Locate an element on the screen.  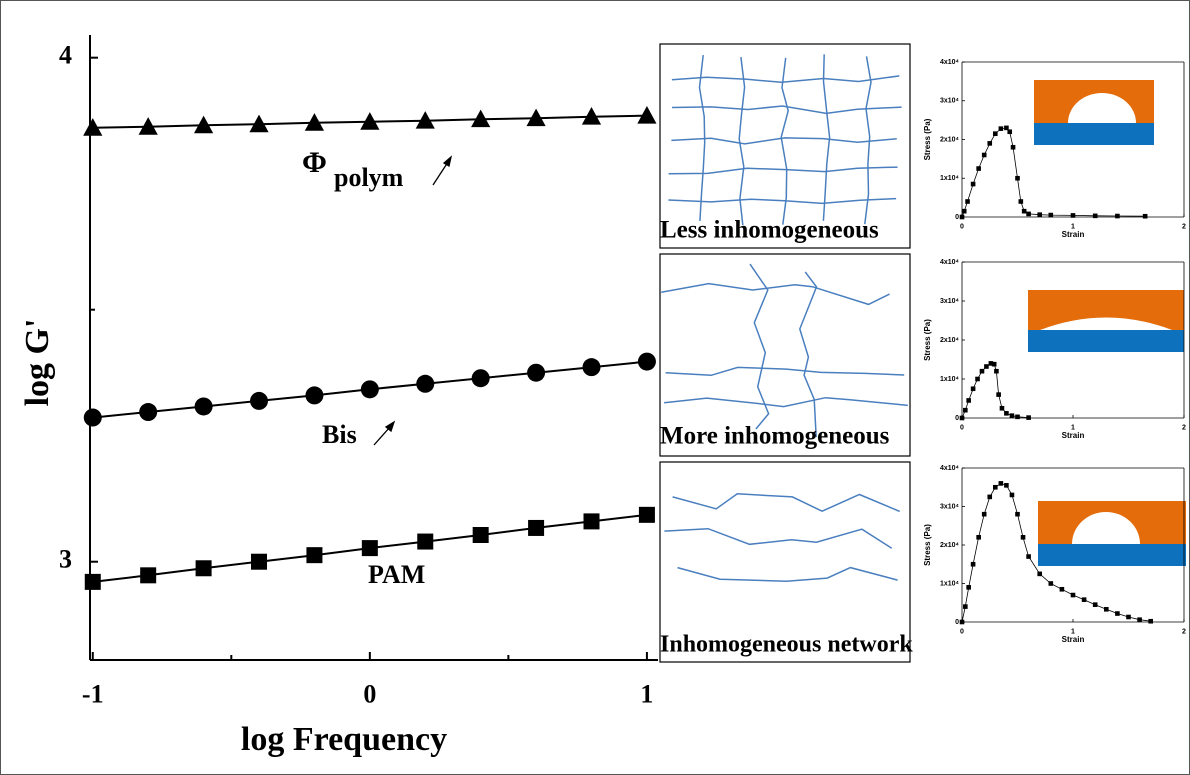
arrows is located at coordinates (413, 300).